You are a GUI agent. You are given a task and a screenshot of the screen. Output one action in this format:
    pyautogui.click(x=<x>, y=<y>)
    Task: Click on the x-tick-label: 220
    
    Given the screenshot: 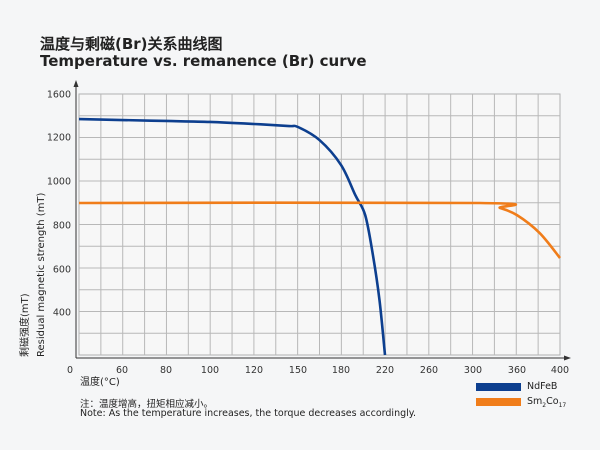 What is the action you would take?
    pyautogui.click(x=385, y=370)
    